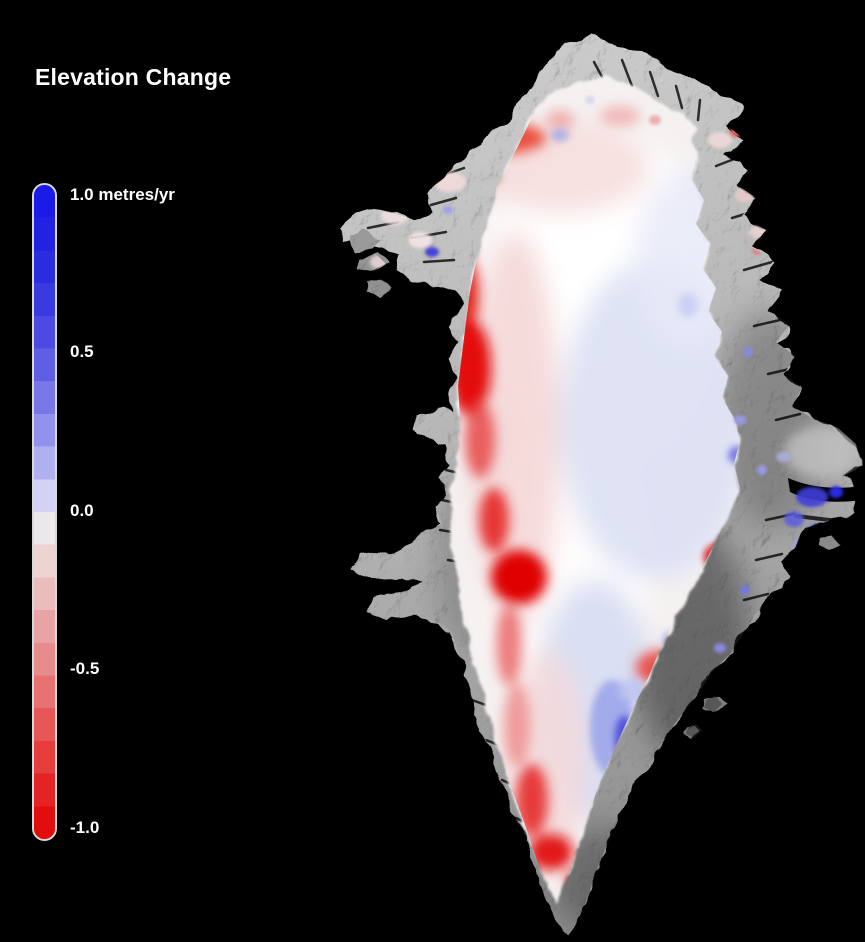 The image size is (865, 942). I want to click on colorbar-tick-neg-0-5: -0.5, so click(85, 668).